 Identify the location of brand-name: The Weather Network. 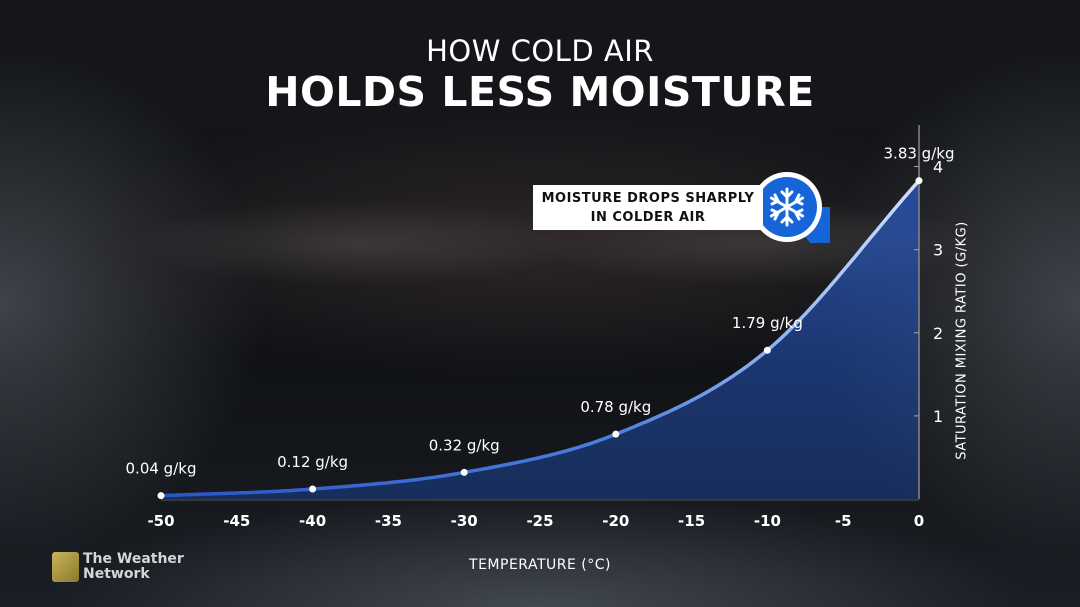
(143, 567).